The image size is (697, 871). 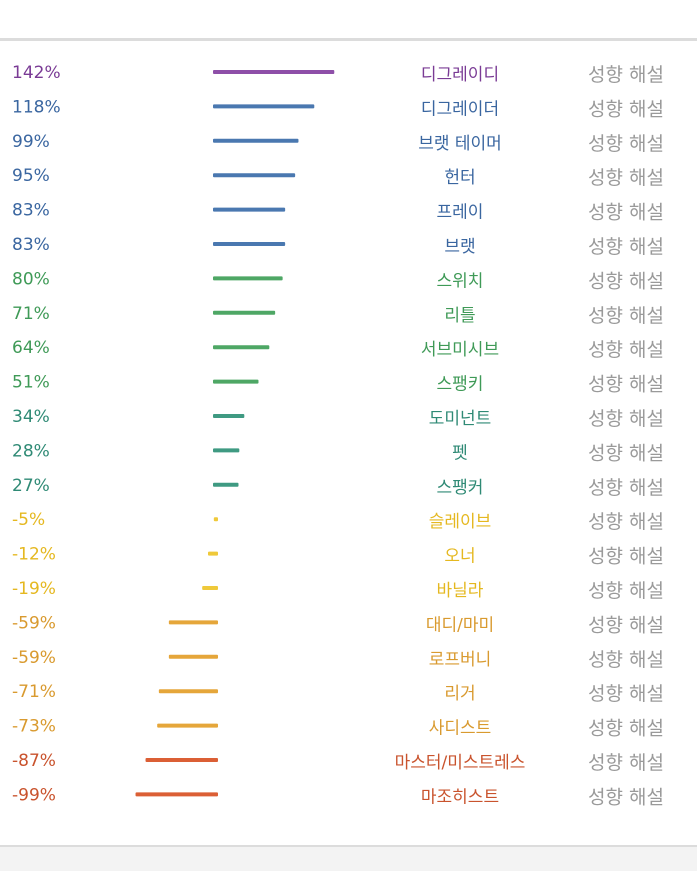 I want to click on category-label: 오너, so click(x=459, y=557).